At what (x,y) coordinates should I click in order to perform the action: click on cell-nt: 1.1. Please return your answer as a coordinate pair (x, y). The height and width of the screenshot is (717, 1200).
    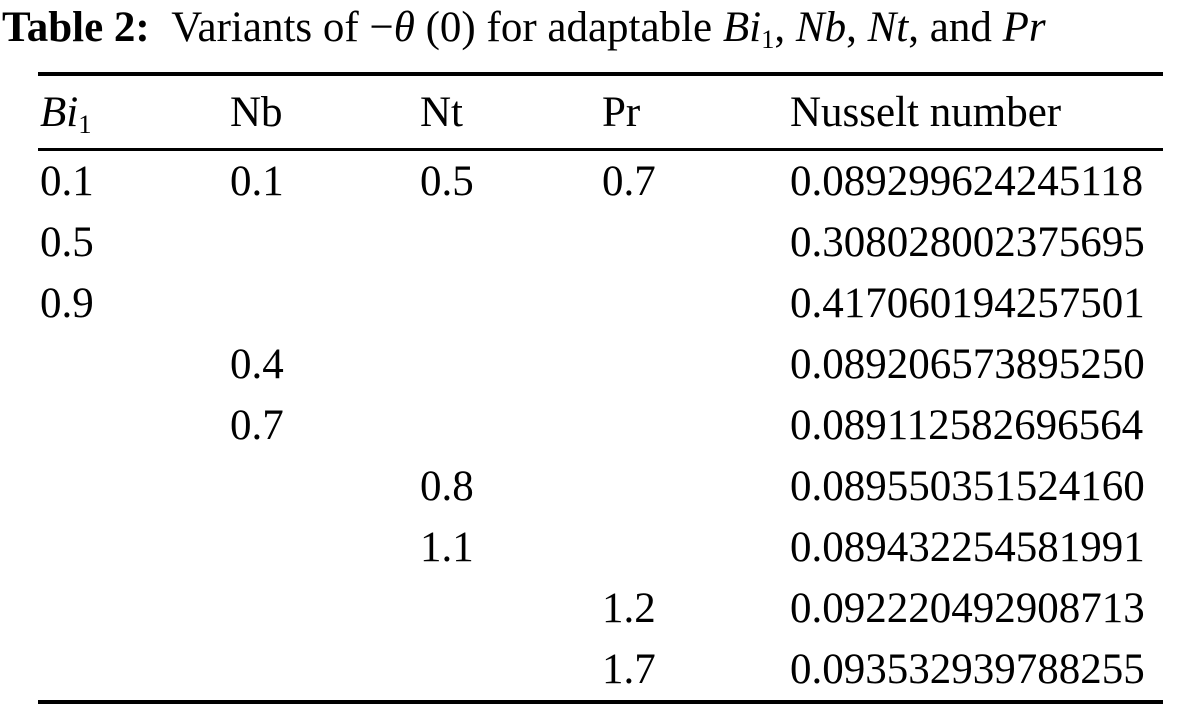
    Looking at the image, I should click on (447, 547).